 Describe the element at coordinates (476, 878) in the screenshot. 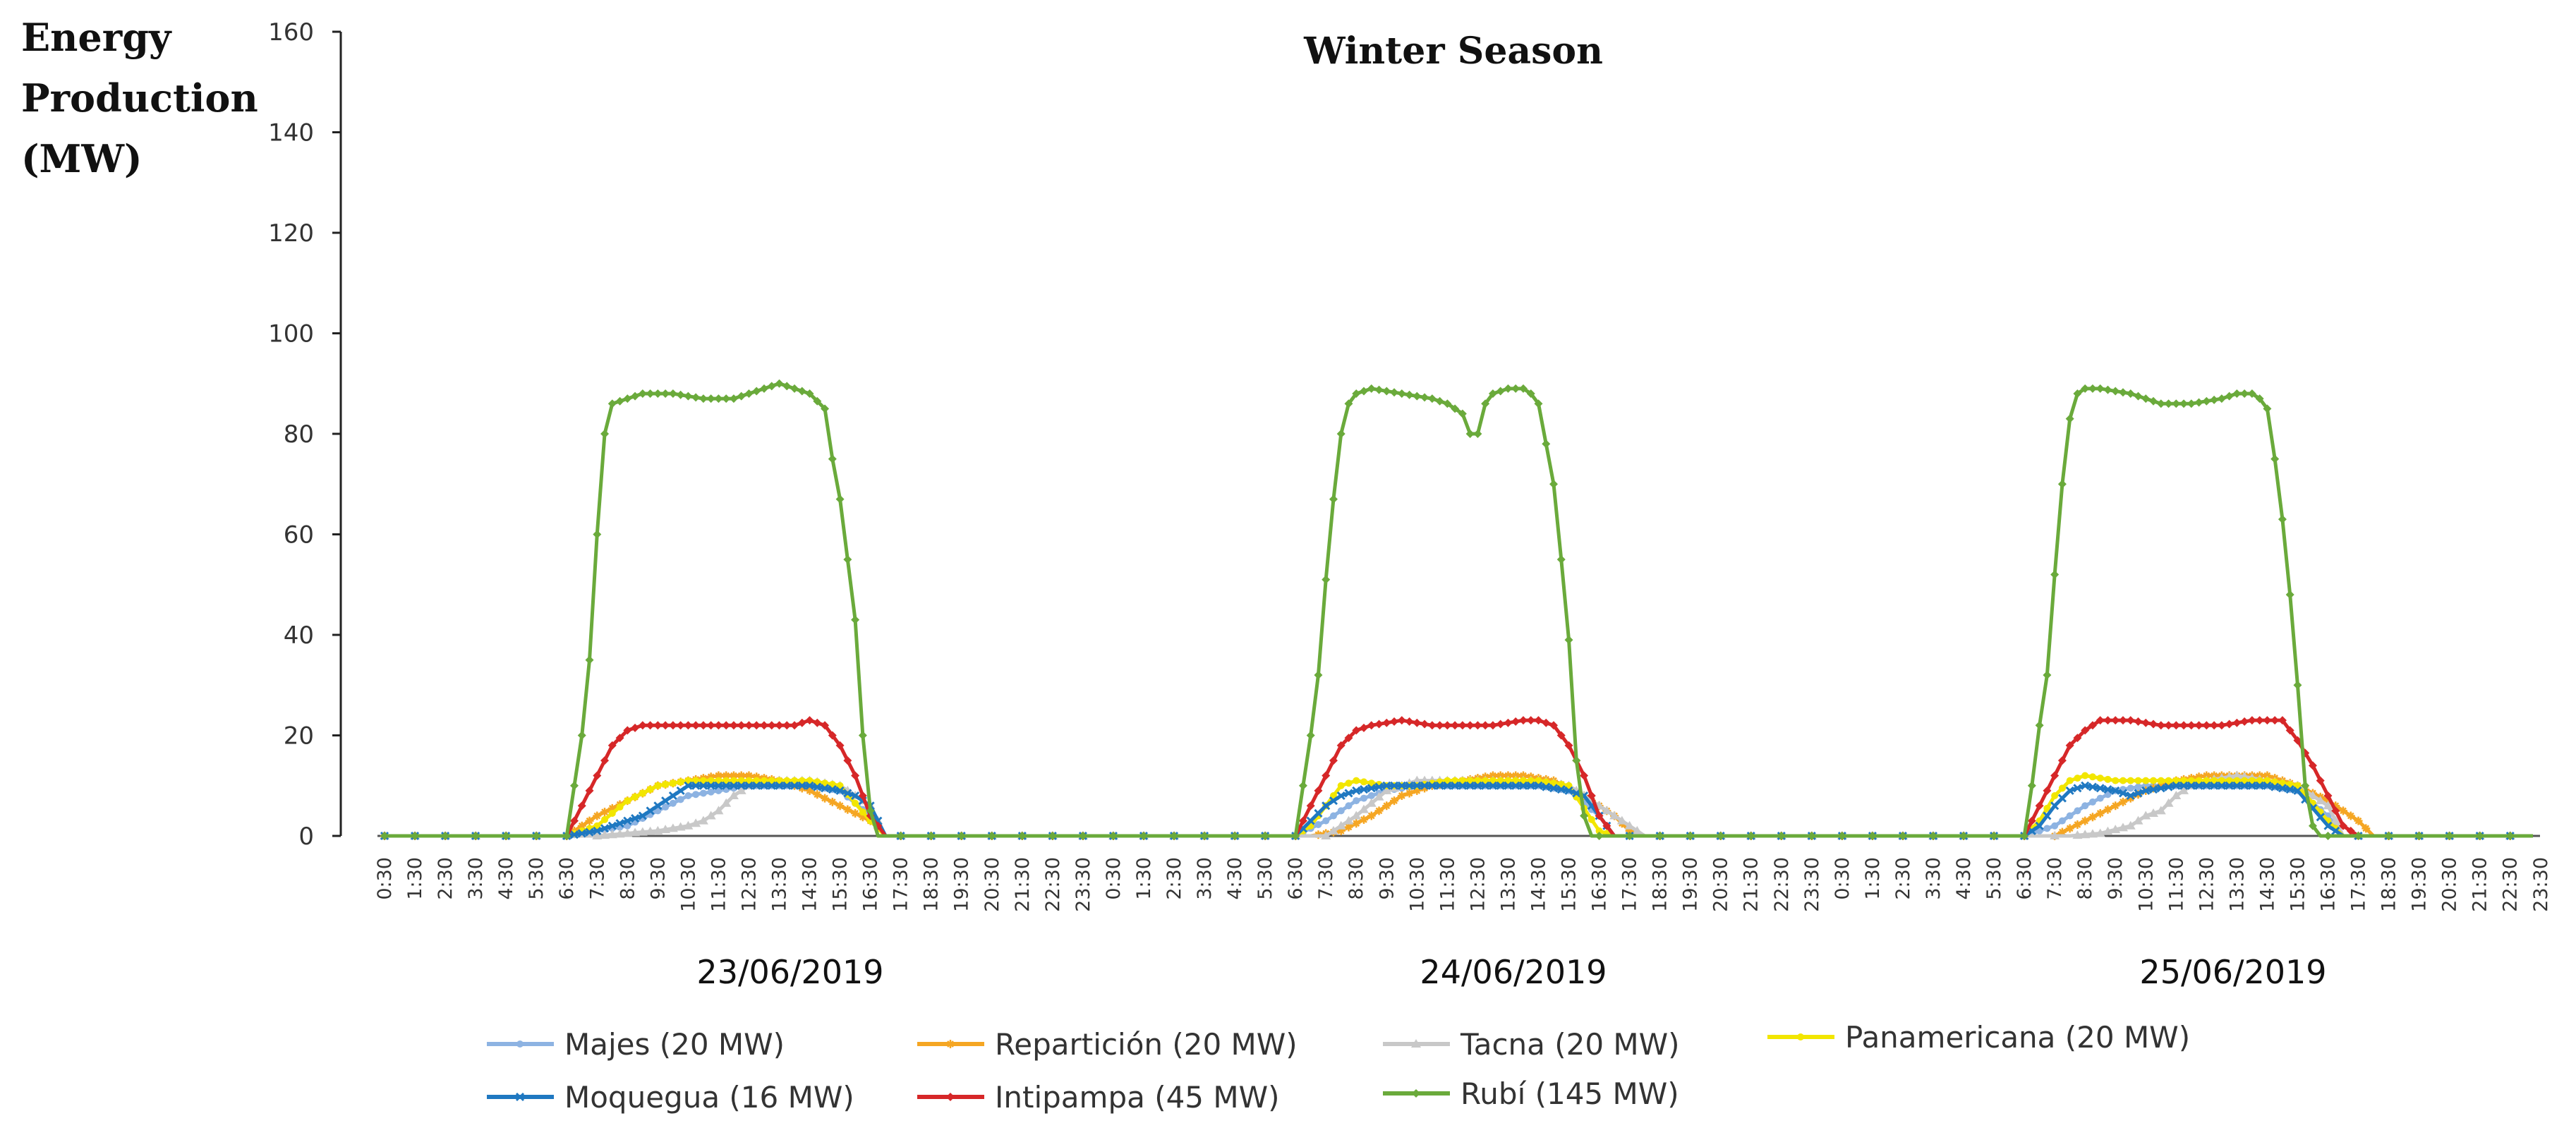

I see `x-tick-label: 3:30` at that location.